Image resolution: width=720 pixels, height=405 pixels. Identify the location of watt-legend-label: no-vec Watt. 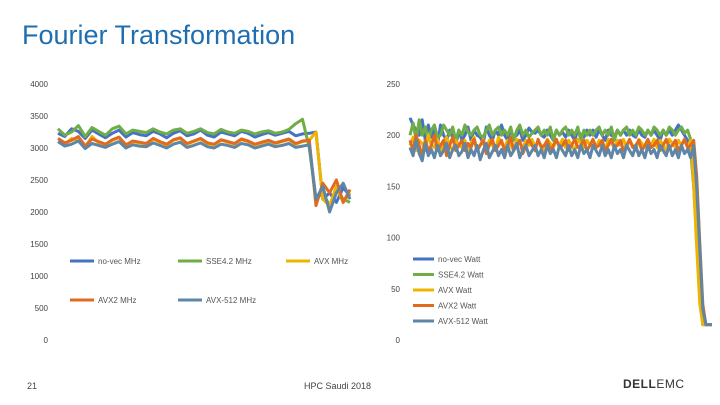
(459, 259).